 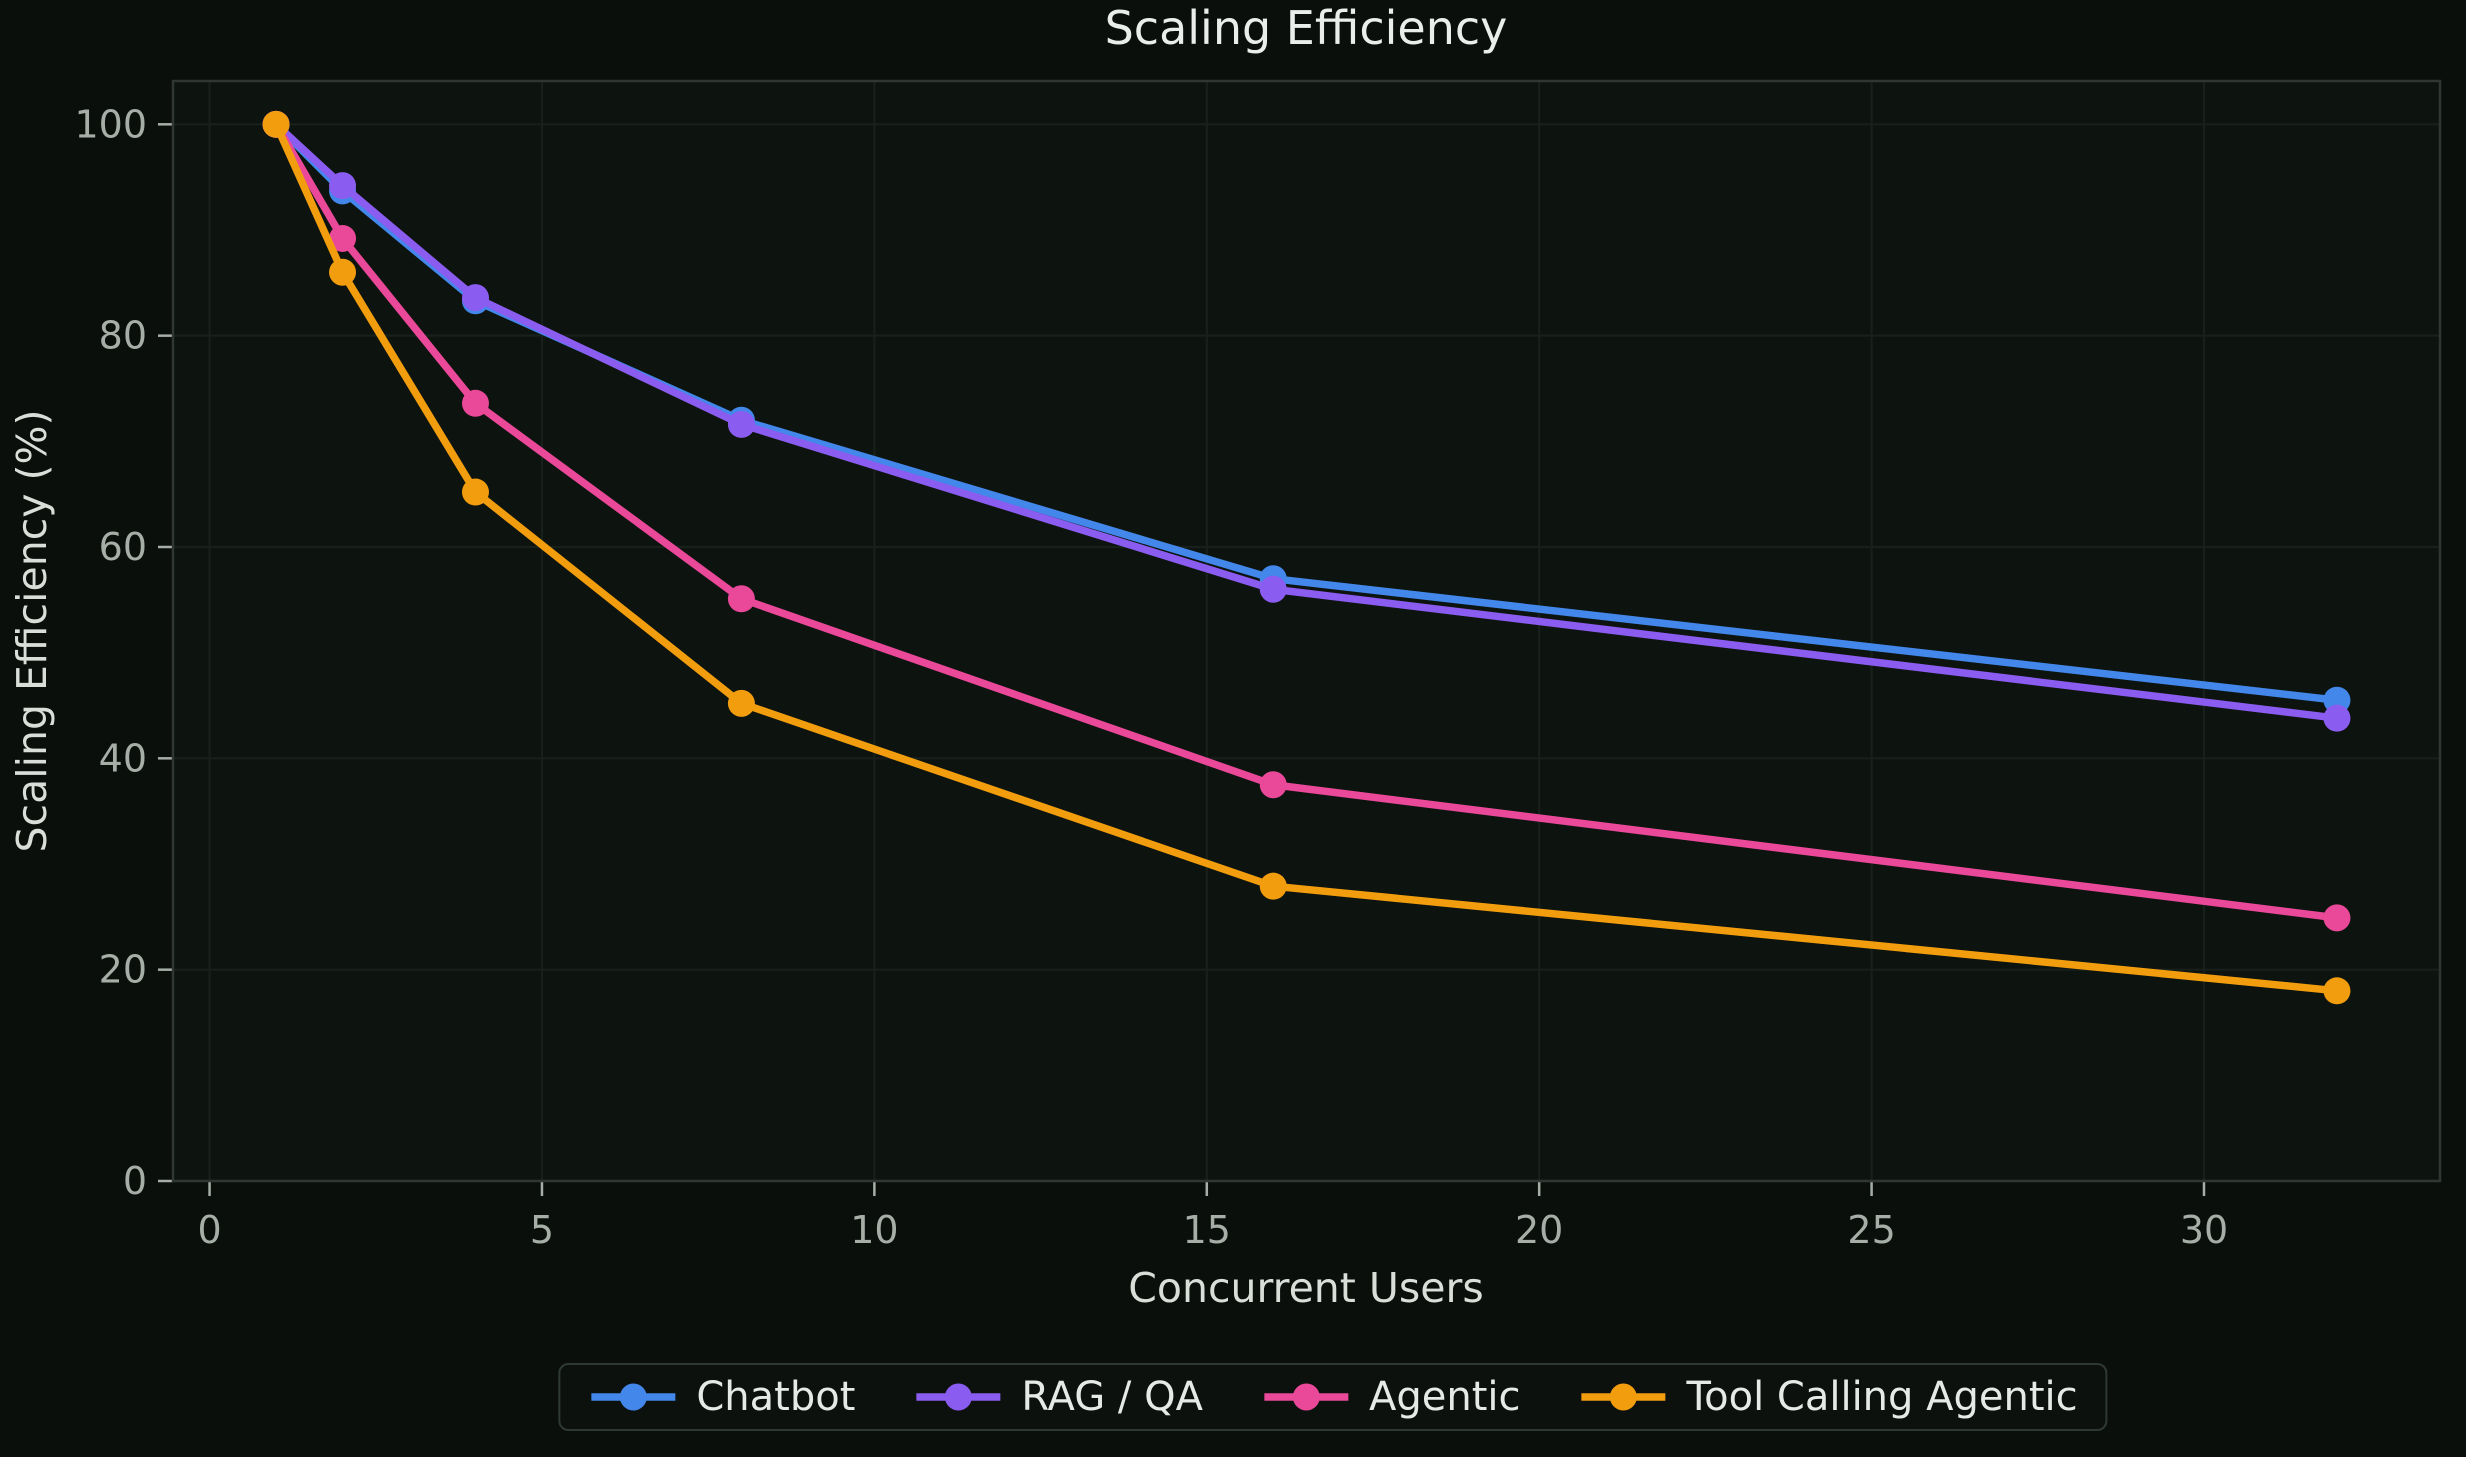 What do you see at coordinates (209, 1230) in the screenshot?
I see `x-tick-label-0: 0` at bounding box center [209, 1230].